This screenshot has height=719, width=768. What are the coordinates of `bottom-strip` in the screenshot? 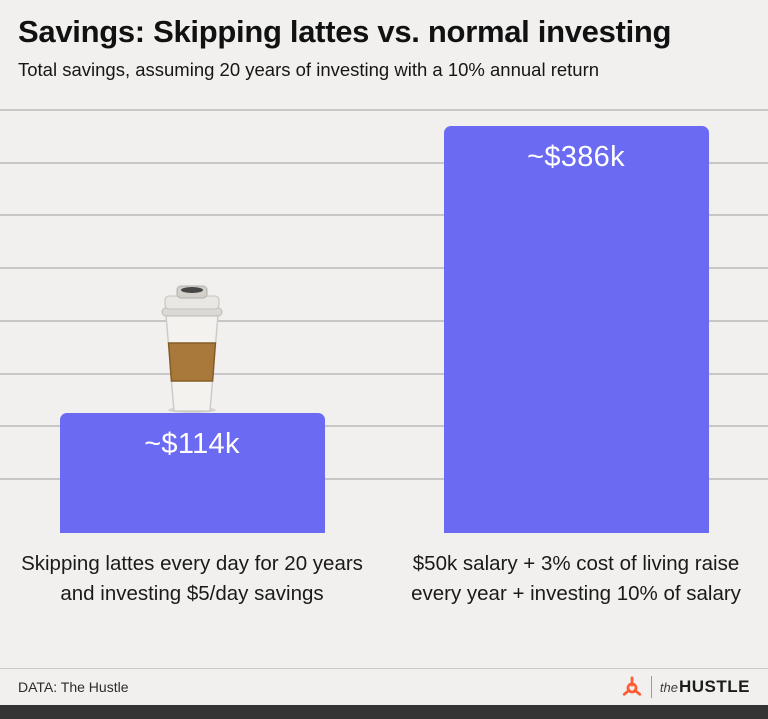 It's located at (384, 712).